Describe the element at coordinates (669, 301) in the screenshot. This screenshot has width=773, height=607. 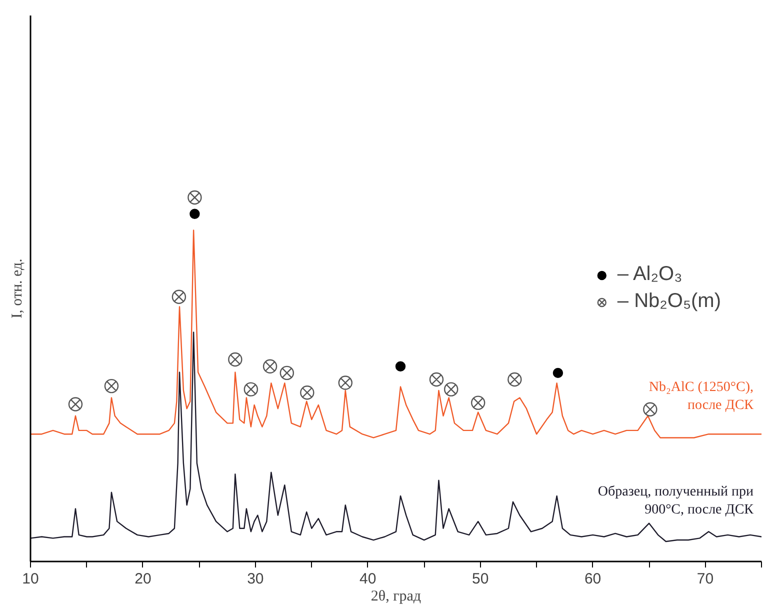
I see `legend-label: – Nb₂O₅(m)` at that location.